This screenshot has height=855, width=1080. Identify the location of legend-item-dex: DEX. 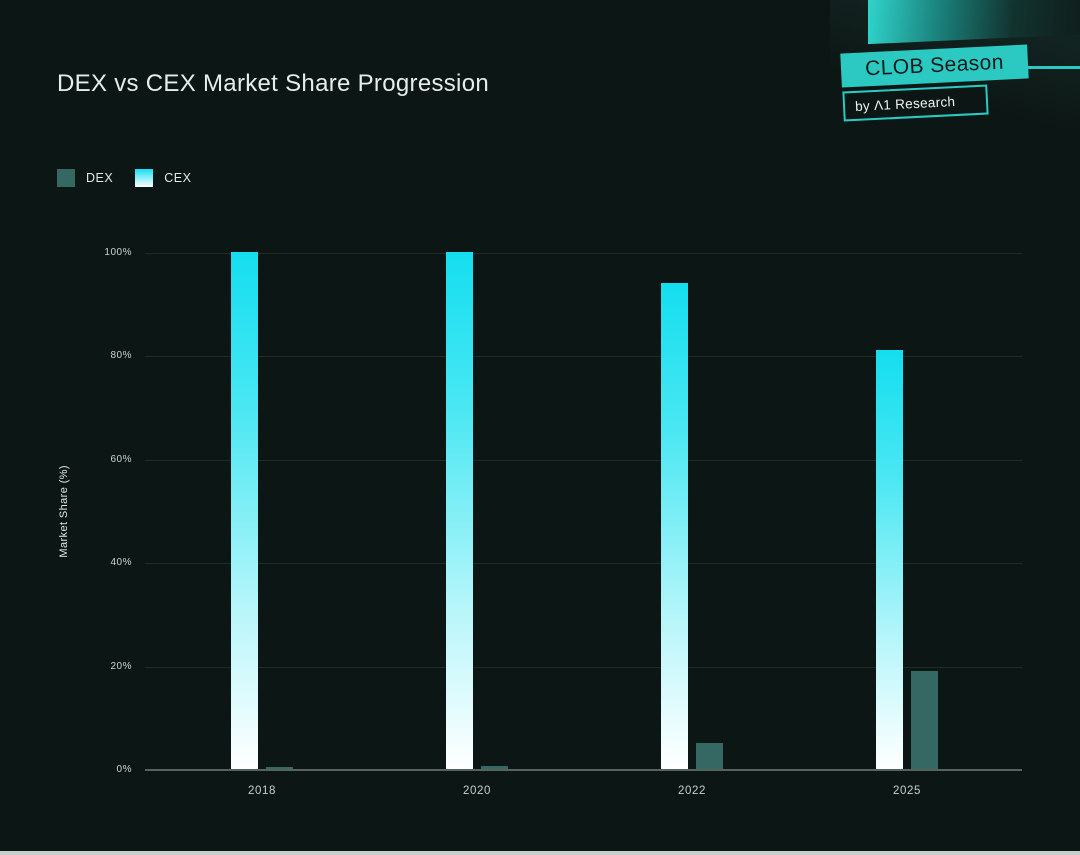
(85, 178).